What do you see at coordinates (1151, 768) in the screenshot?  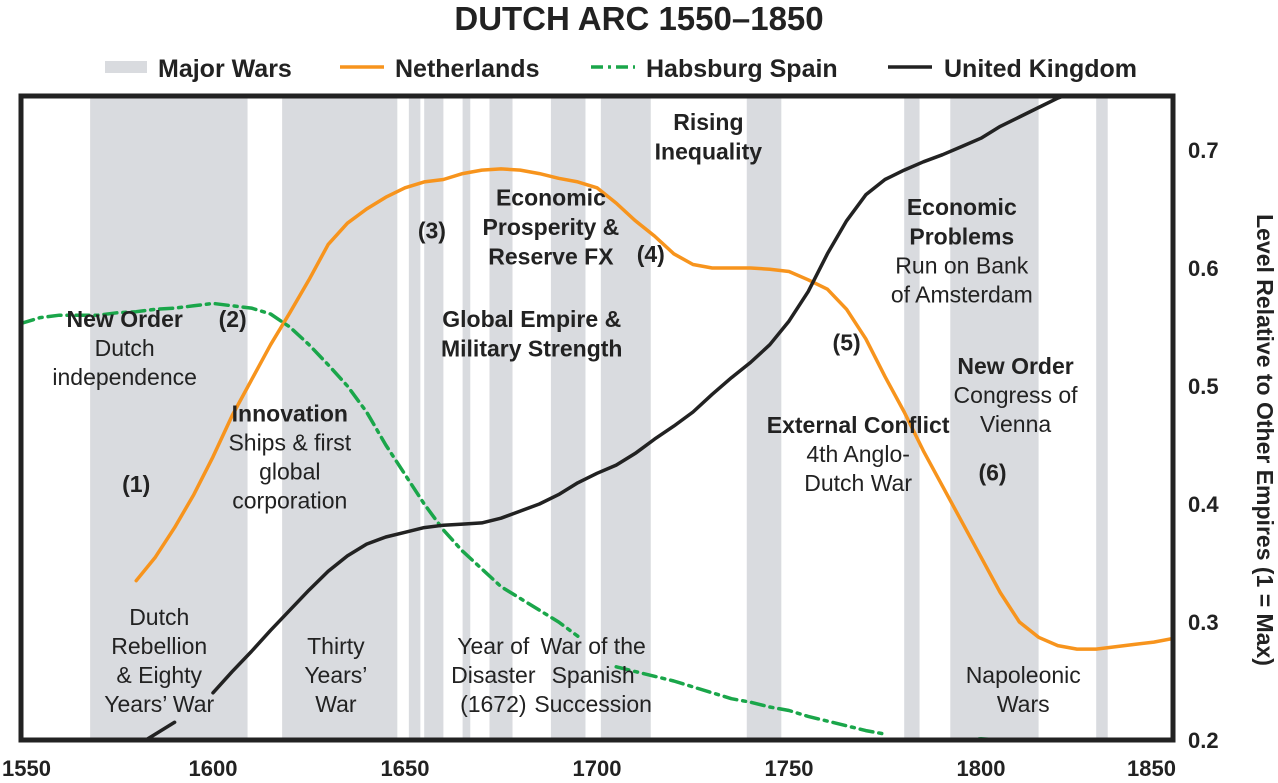 I see `x-tick-1850: 1850` at bounding box center [1151, 768].